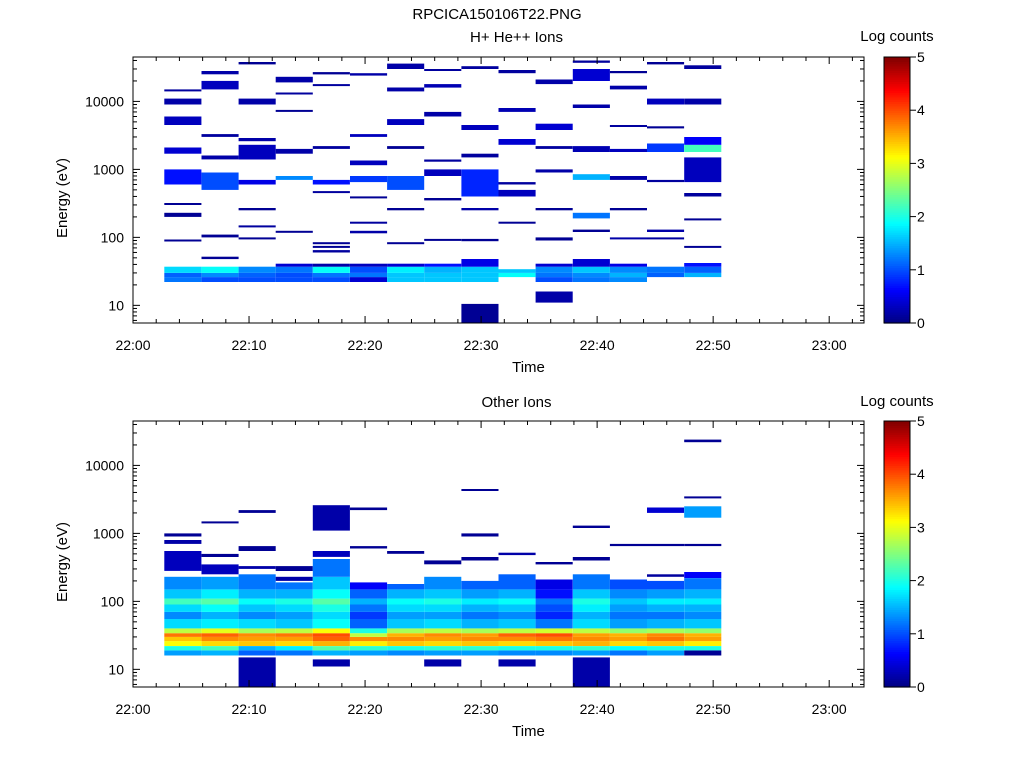 Image resolution: width=1024 pixels, height=768 pixels. Describe the element at coordinates (249, 345) in the screenshot. I see `x-tick-label: 22:10` at that location.